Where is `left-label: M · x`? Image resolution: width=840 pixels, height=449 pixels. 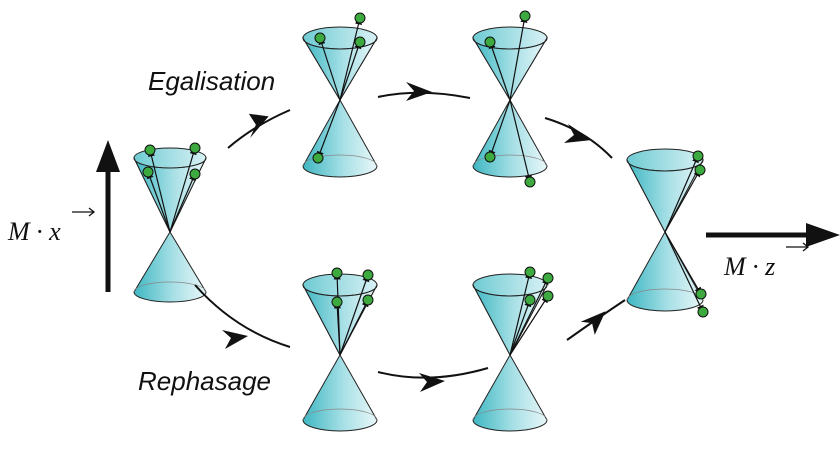 left-label: M · x is located at coordinates (34, 231).